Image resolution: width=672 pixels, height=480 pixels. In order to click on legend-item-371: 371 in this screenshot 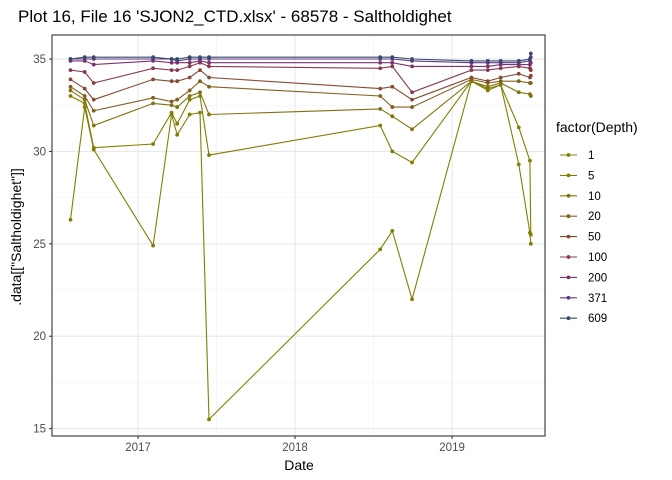, I will do `click(583, 299)`.